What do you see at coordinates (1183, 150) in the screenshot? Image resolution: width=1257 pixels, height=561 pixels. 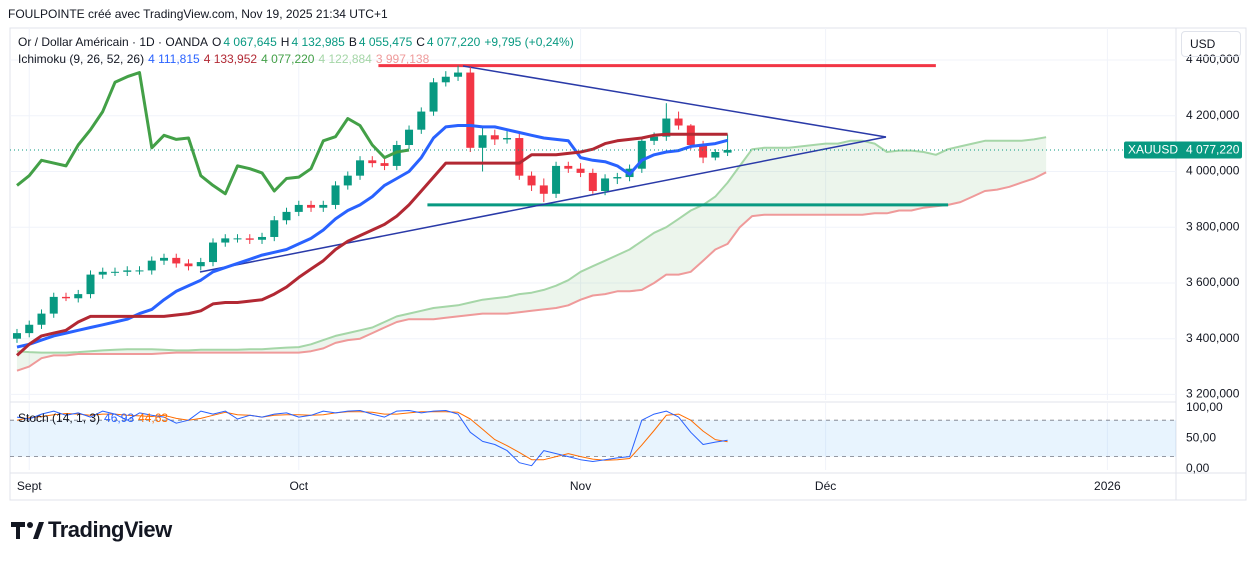 I see `price-tag` at bounding box center [1183, 150].